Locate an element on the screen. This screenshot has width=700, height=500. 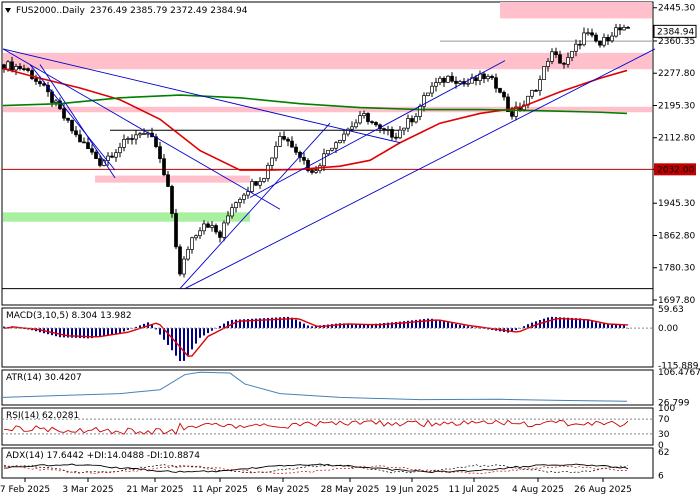
moving-average-slow is located at coordinates (315, 104).